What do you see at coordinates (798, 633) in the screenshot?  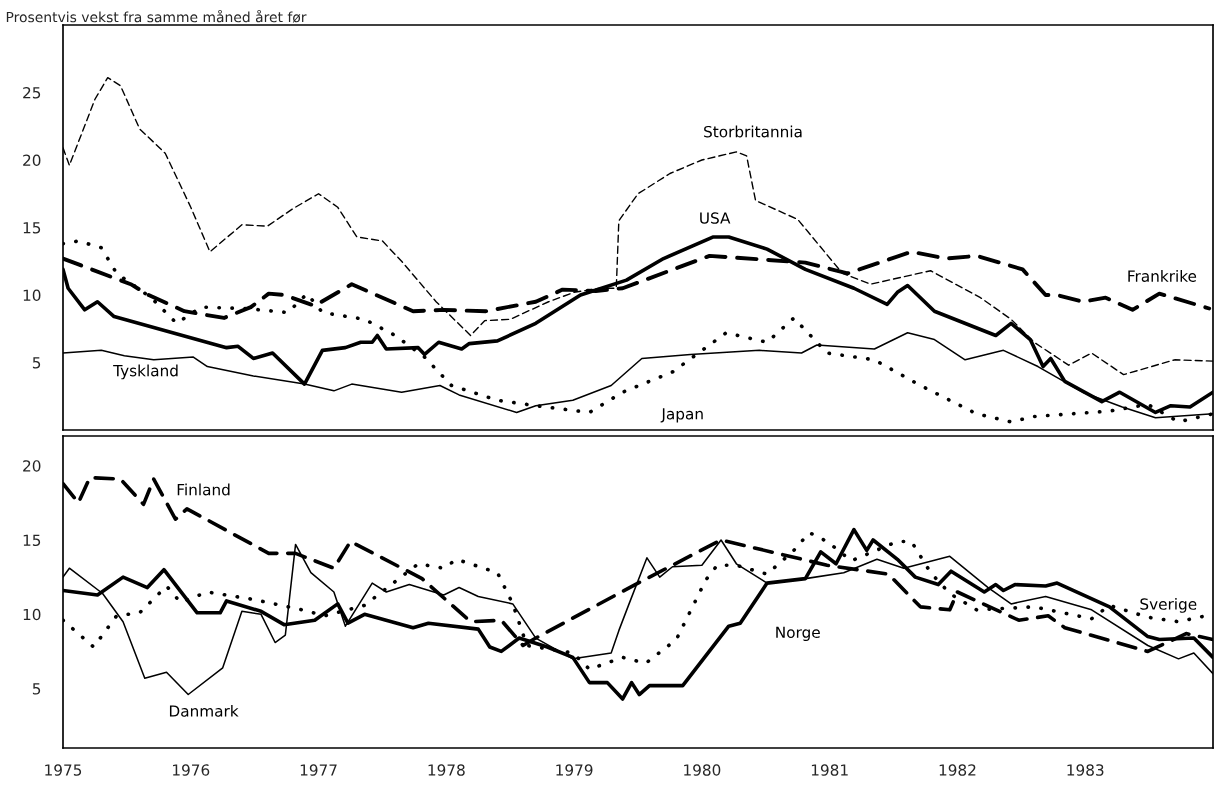 I see `text: Norge` at bounding box center [798, 633].